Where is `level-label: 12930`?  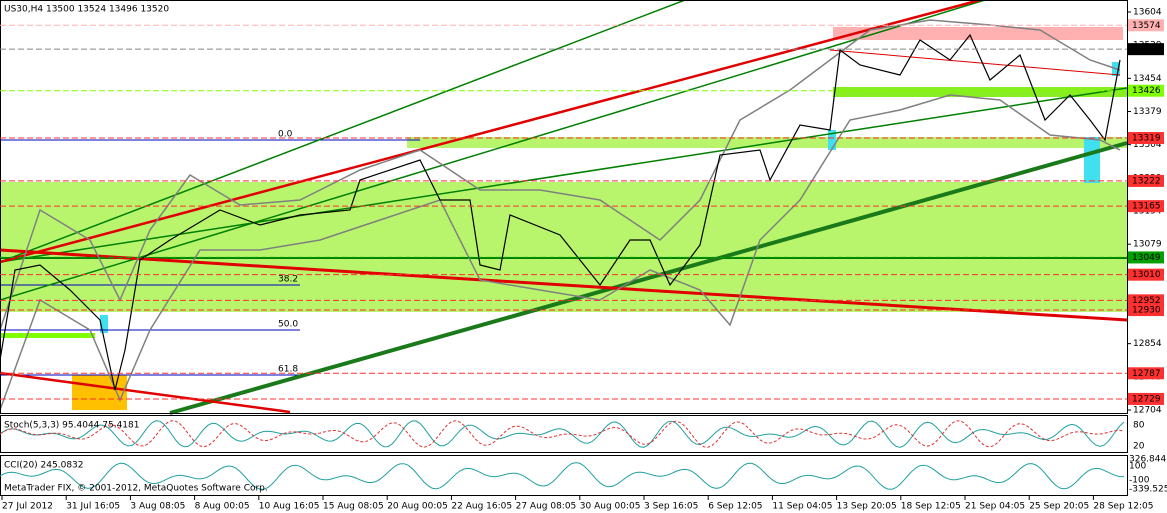
level-label: 12930 is located at coordinates (1146, 311).